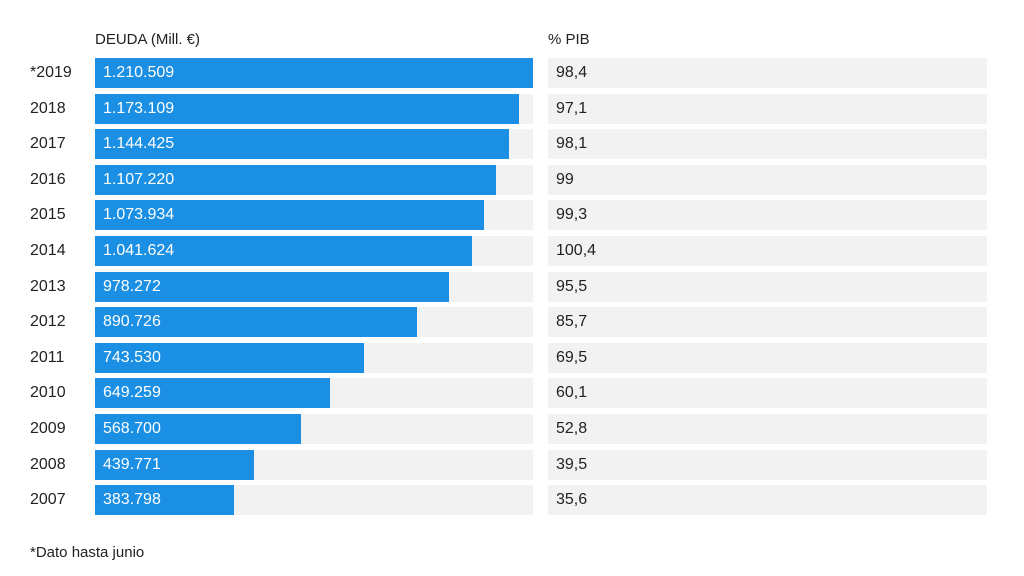  What do you see at coordinates (139, 215) in the screenshot?
I see `debt-value-label: 1.073.934` at bounding box center [139, 215].